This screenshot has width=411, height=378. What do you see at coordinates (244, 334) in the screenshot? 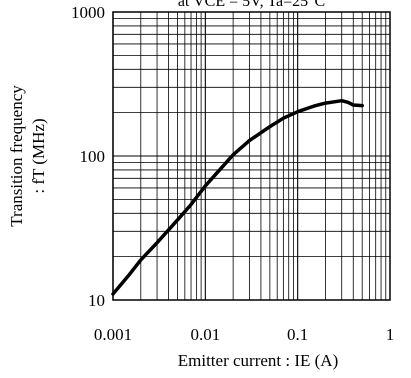
I see `x-tick-labels: 0.001 0.01 0.1 1` at bounding box center [244, 334].